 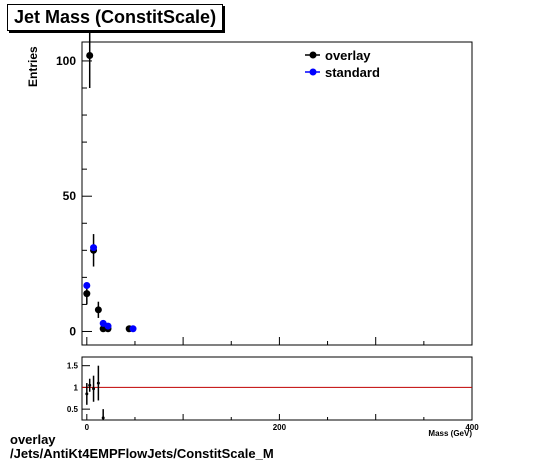 I want to click on y-tick-label: 100, so click(x=66, y=61).